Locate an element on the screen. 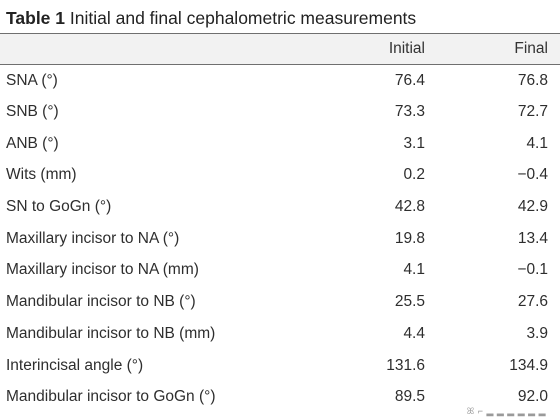 Image resolution: width=560 pixels, height=418 pixels. table-row: SN to GoGn (°) 42.8 42.9 is located at coordinates (280, 207).